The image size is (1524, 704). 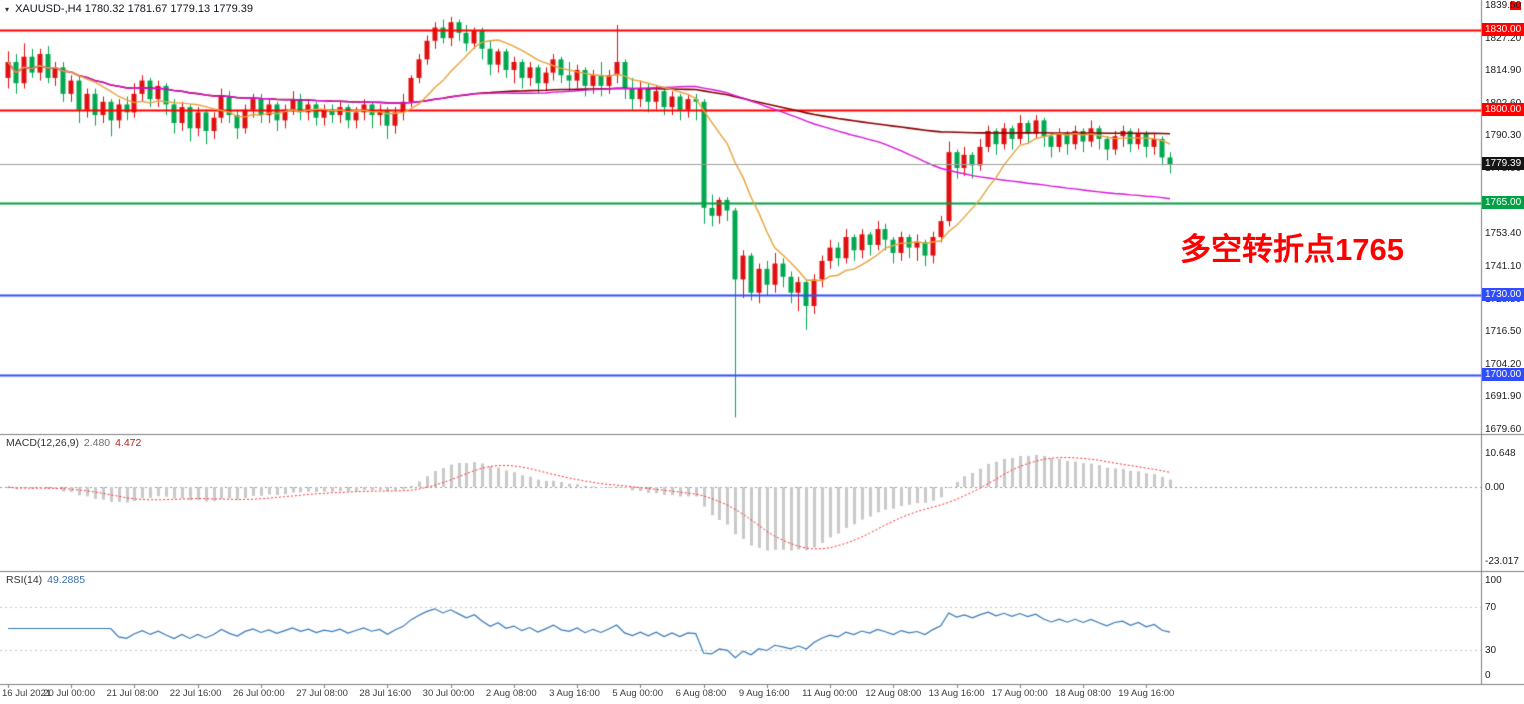 What do you see at coordinates (1503, 374) in the screenshot?
I see `price-line-badge: 1700.00` at bounding box center [1503, 374].